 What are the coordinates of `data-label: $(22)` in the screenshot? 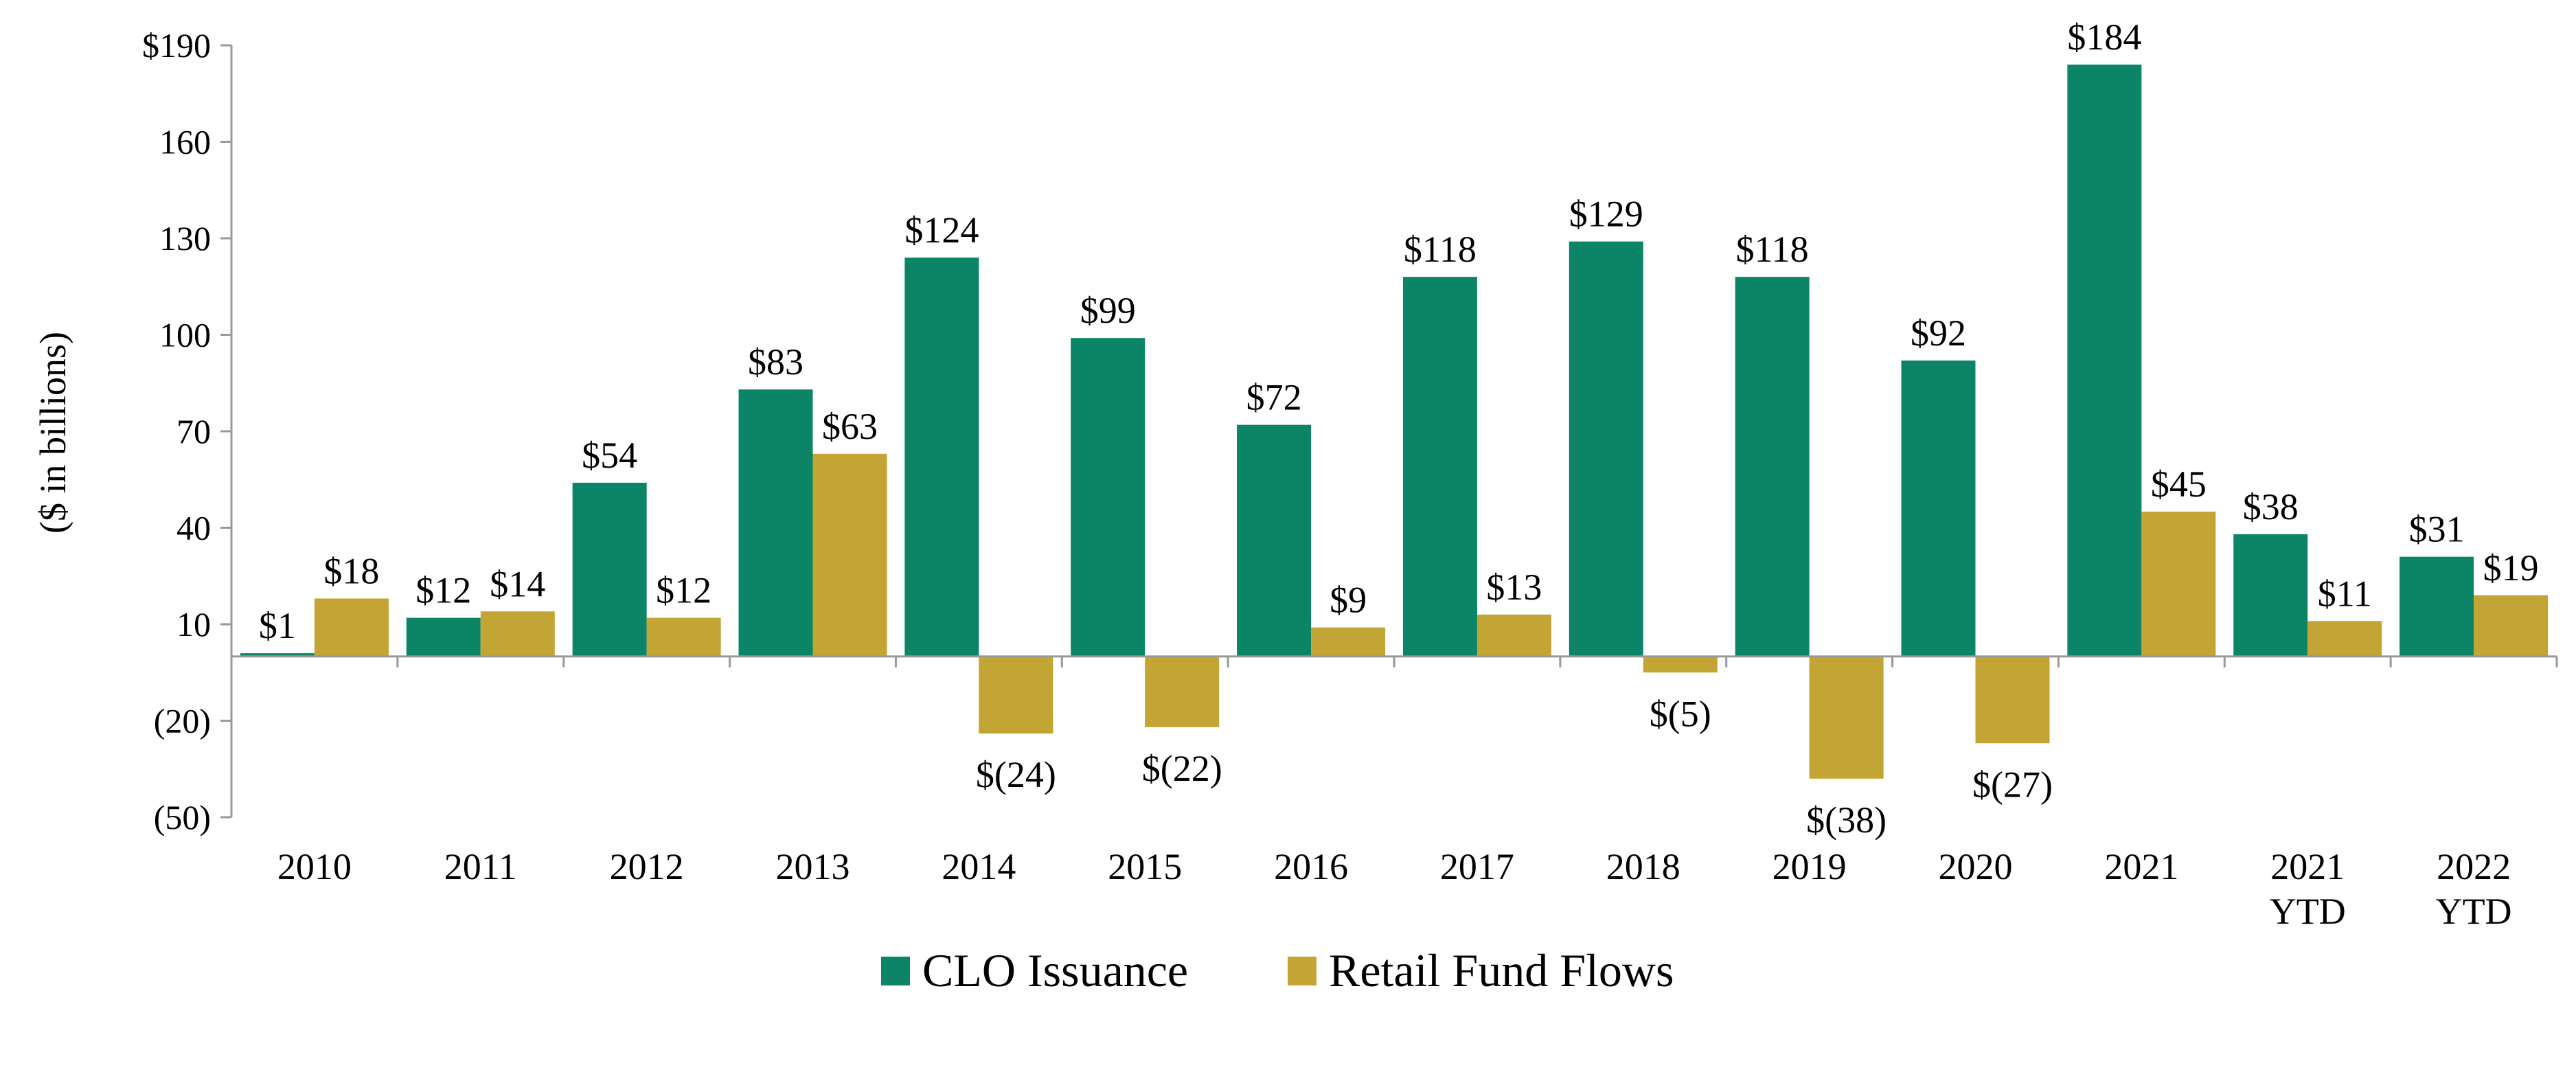 It's located at (1182, 768).